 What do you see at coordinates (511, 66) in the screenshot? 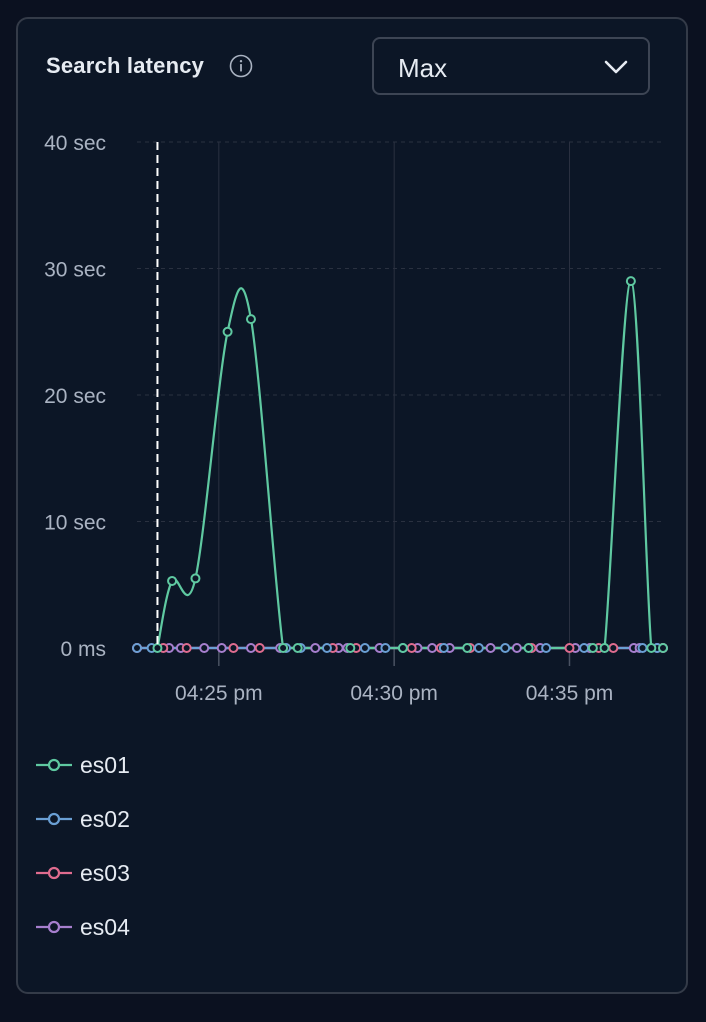
I see `aggregation-dropdown: Max` at bounding box center [511, 66].